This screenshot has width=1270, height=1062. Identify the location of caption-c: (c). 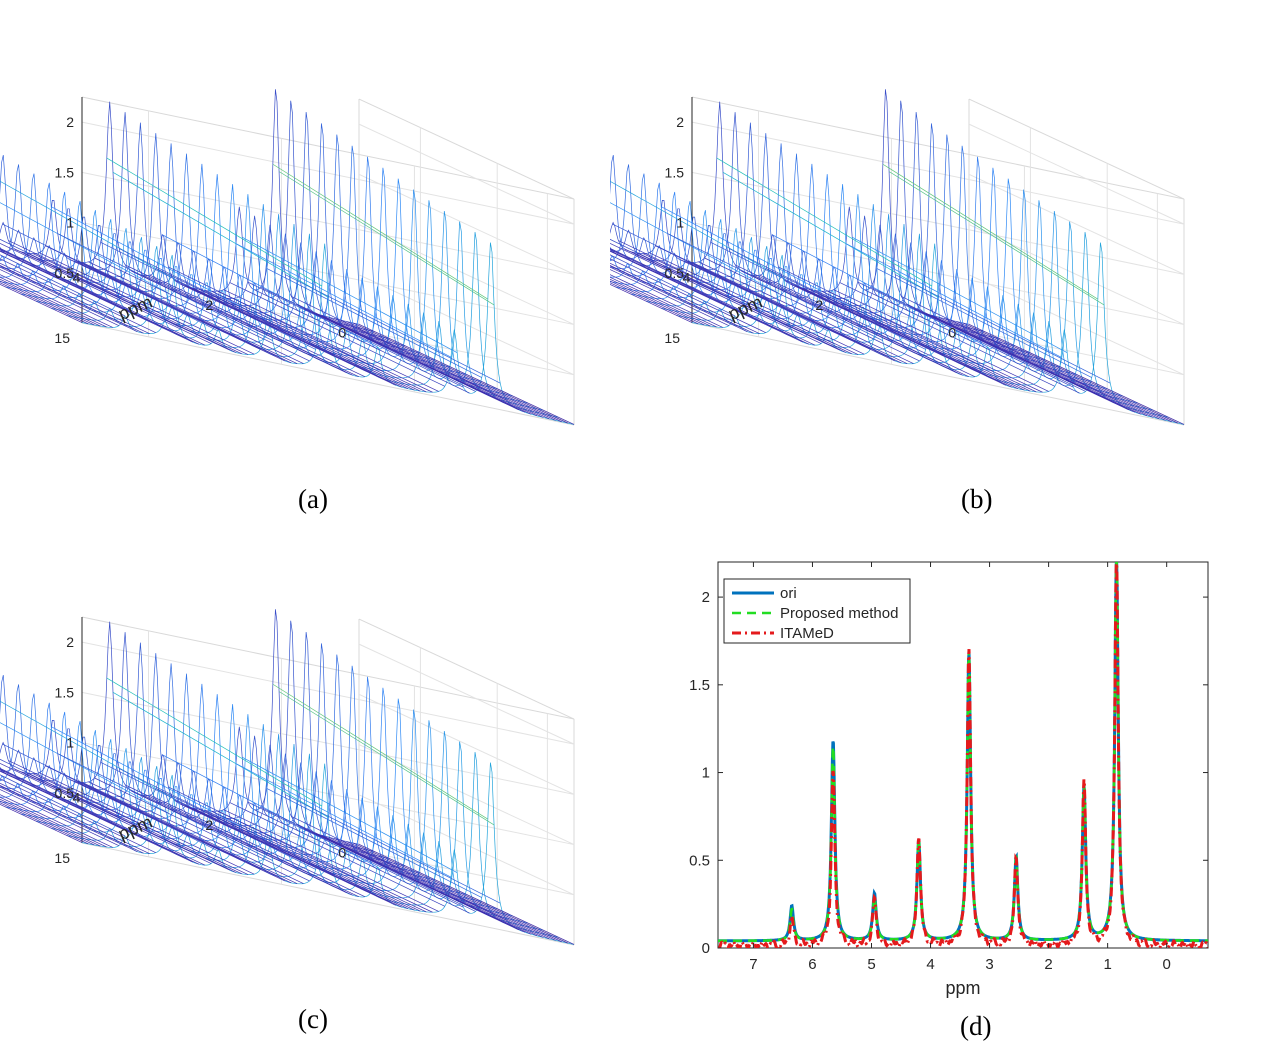
(313, 1019).